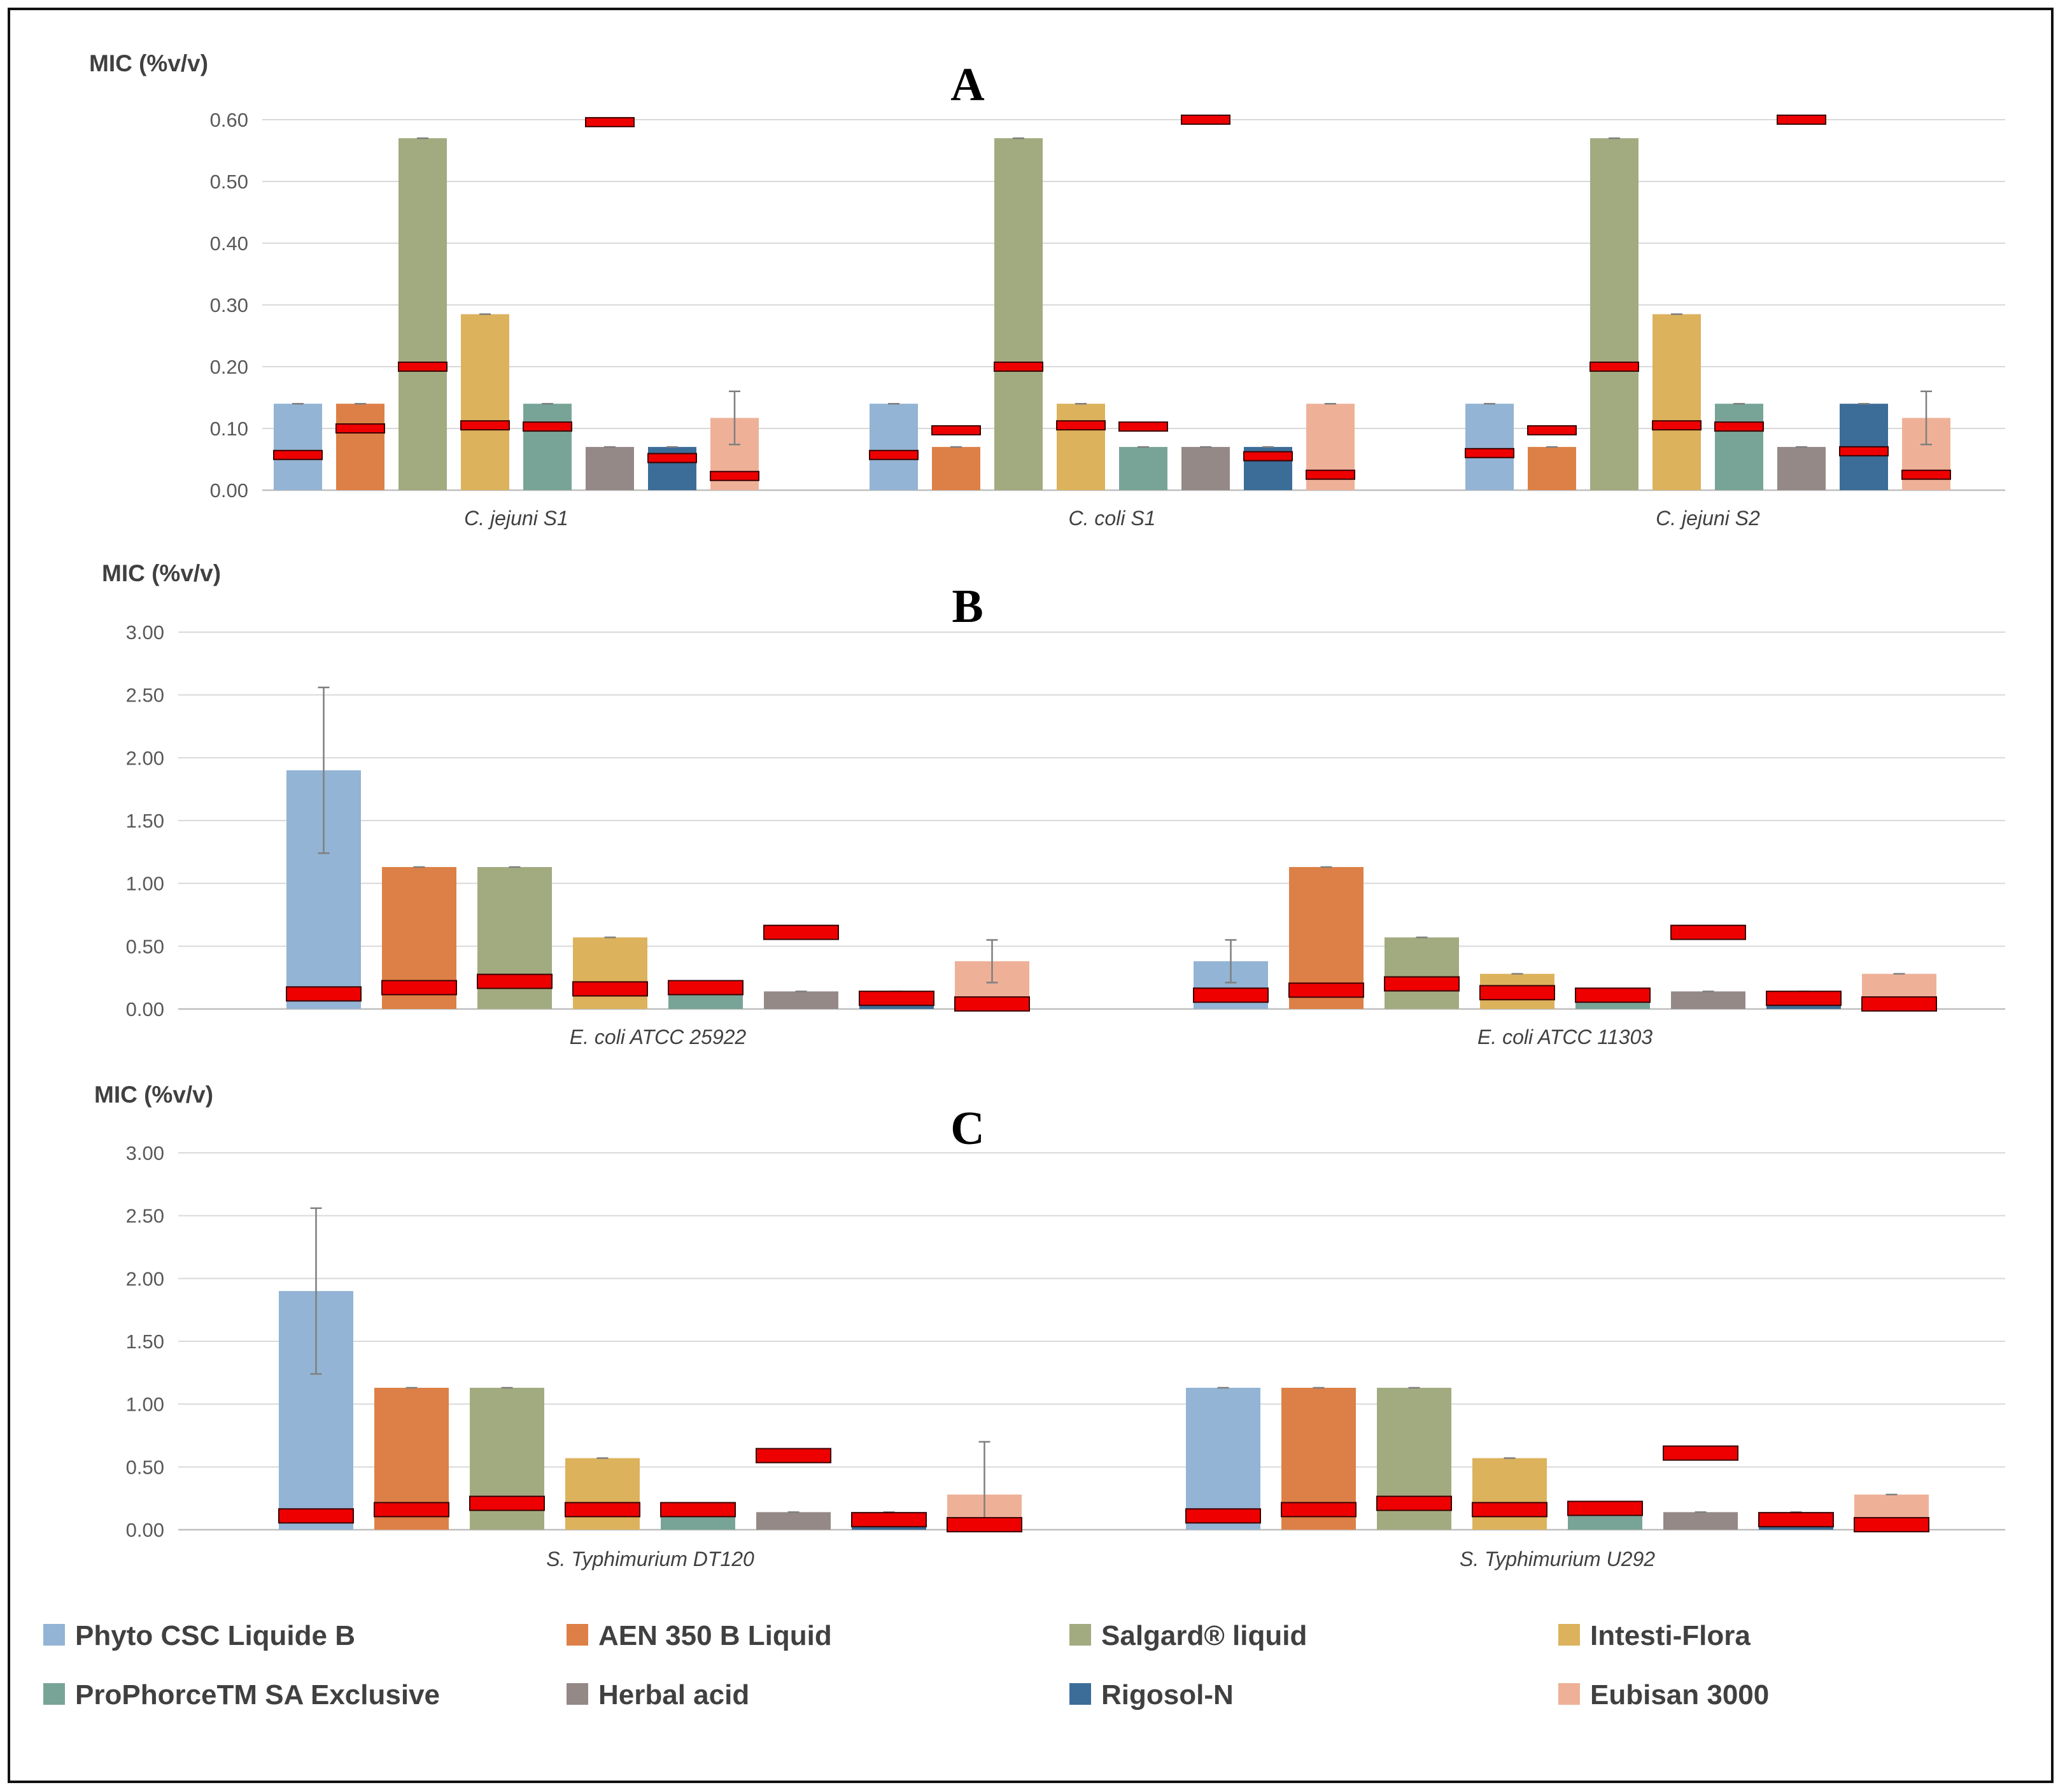  Describe the element at coordinates (145, 1216) in the screenshot. I see `y-tick-label: 2.50` at that location.